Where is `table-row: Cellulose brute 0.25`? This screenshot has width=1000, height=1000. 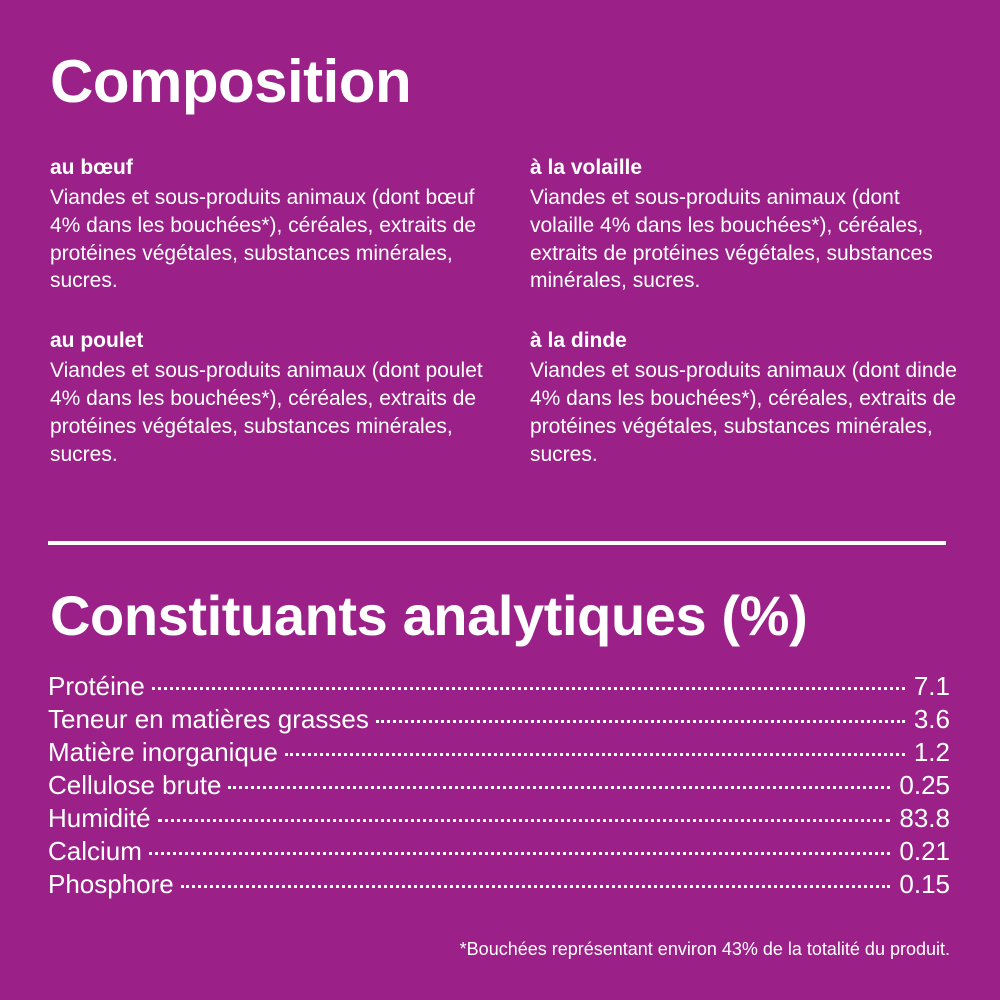
table-row: Cellulose brute 0.25 is located at coordinates (499, 788).